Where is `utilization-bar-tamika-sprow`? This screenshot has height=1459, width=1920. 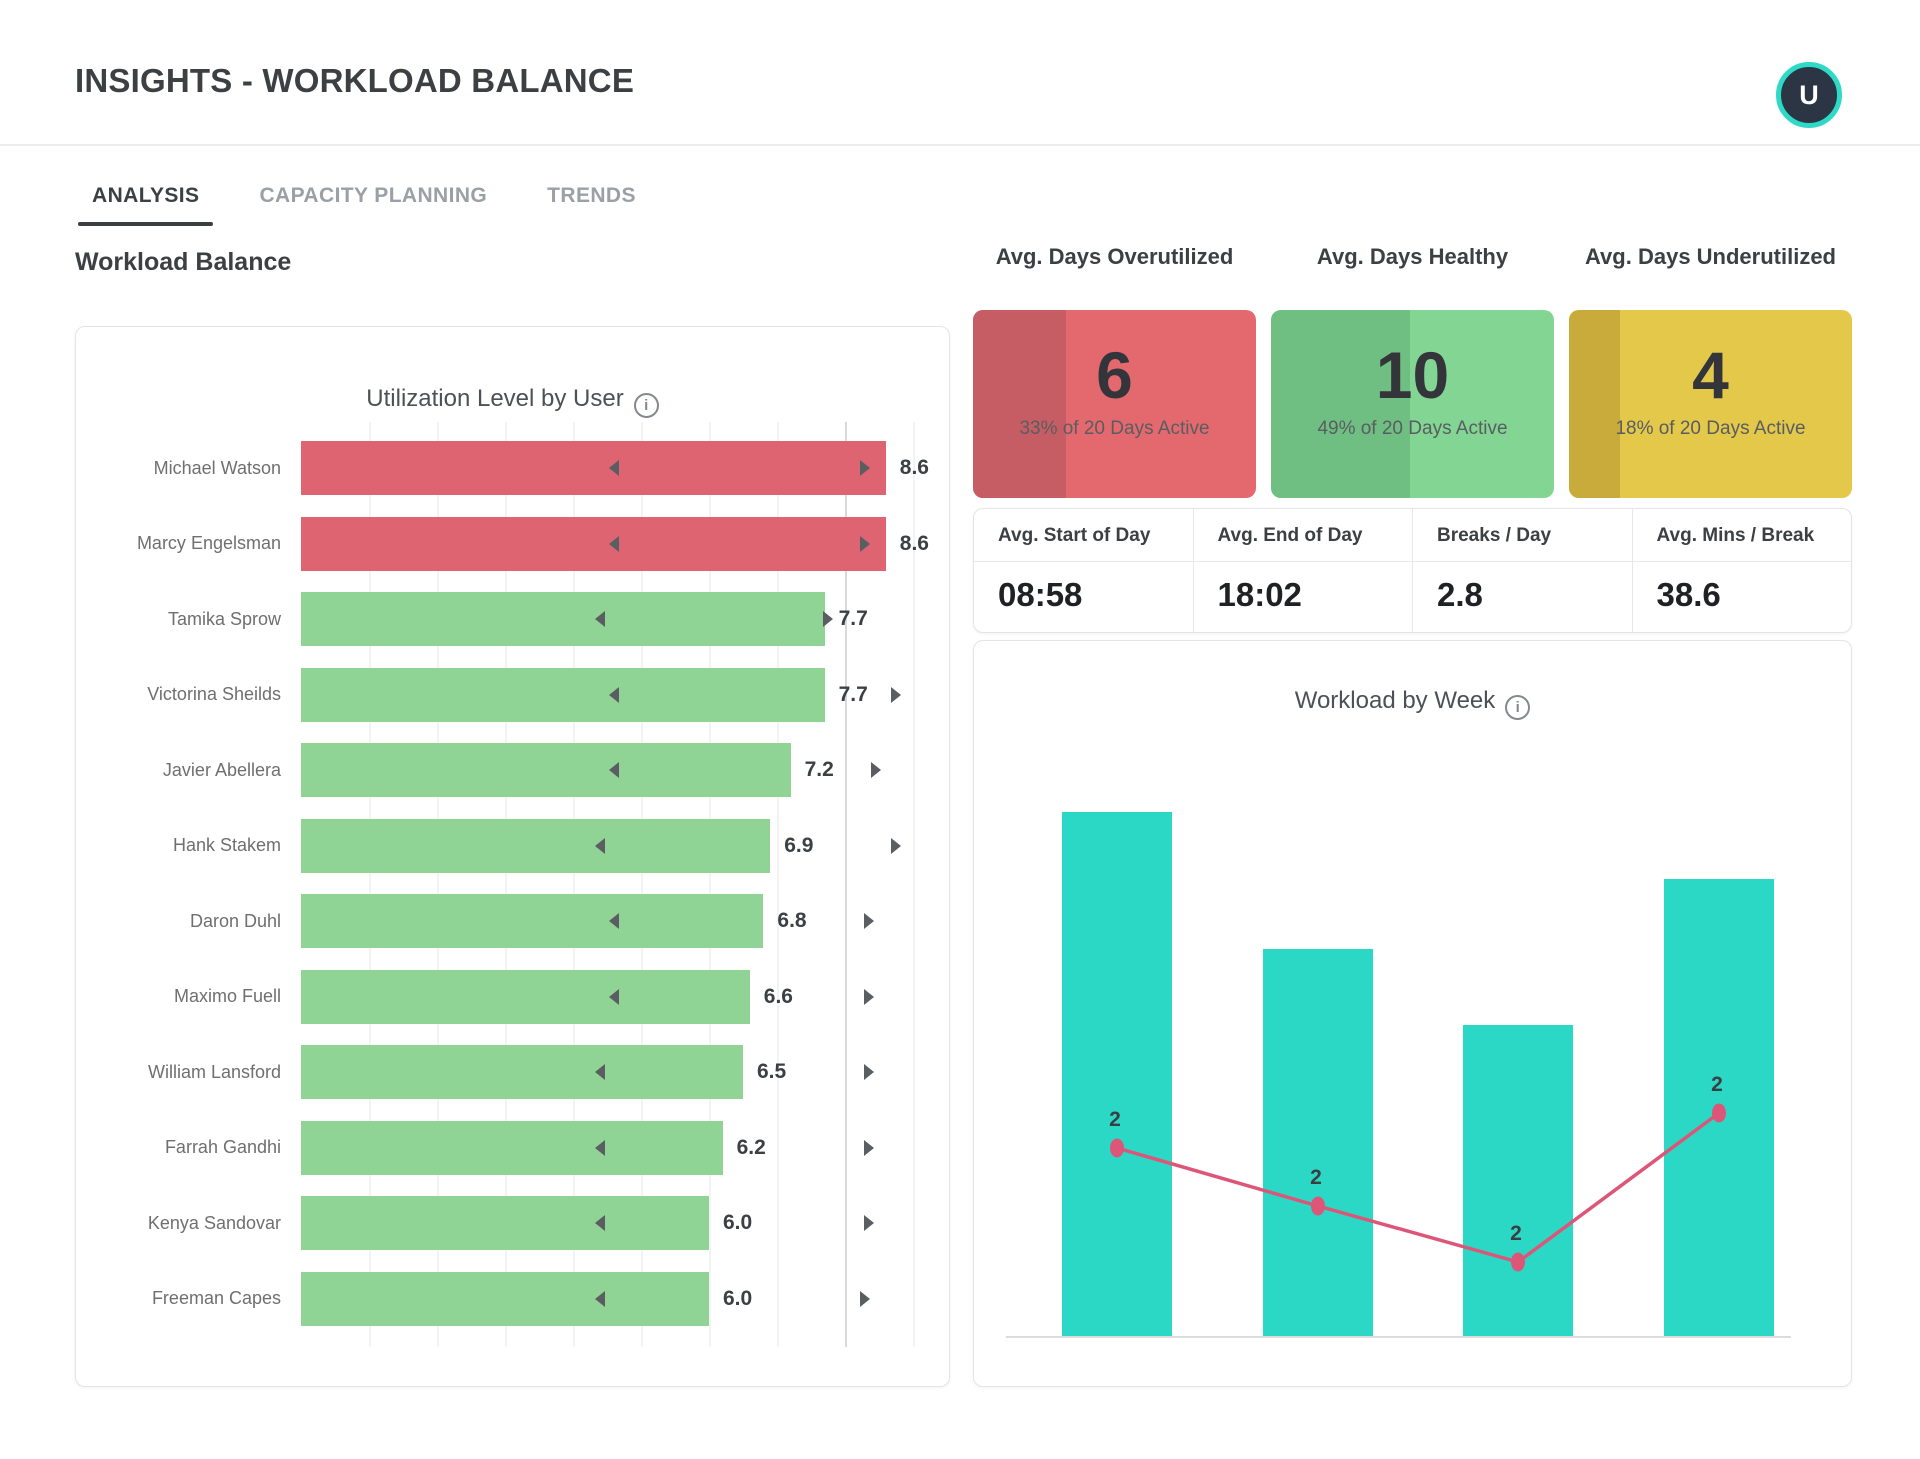
utilization-bar-tamika-sprow is located at coordinates (563, 619).